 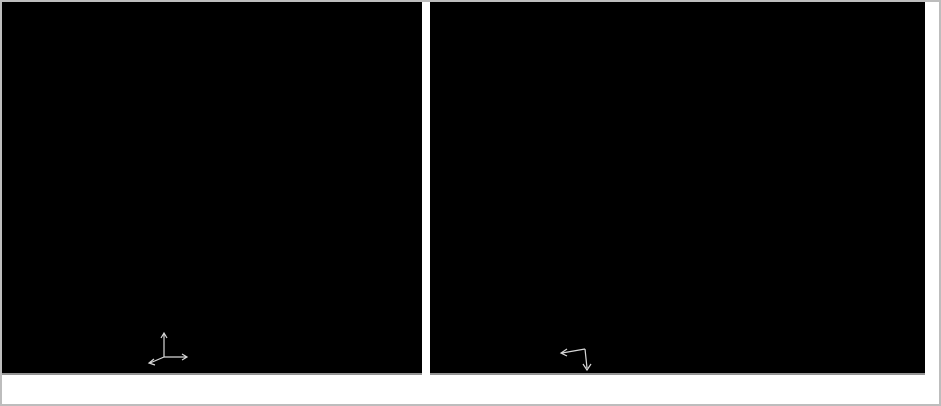 I want to click on main-view-axis-triad, so click(x=168, y=348).